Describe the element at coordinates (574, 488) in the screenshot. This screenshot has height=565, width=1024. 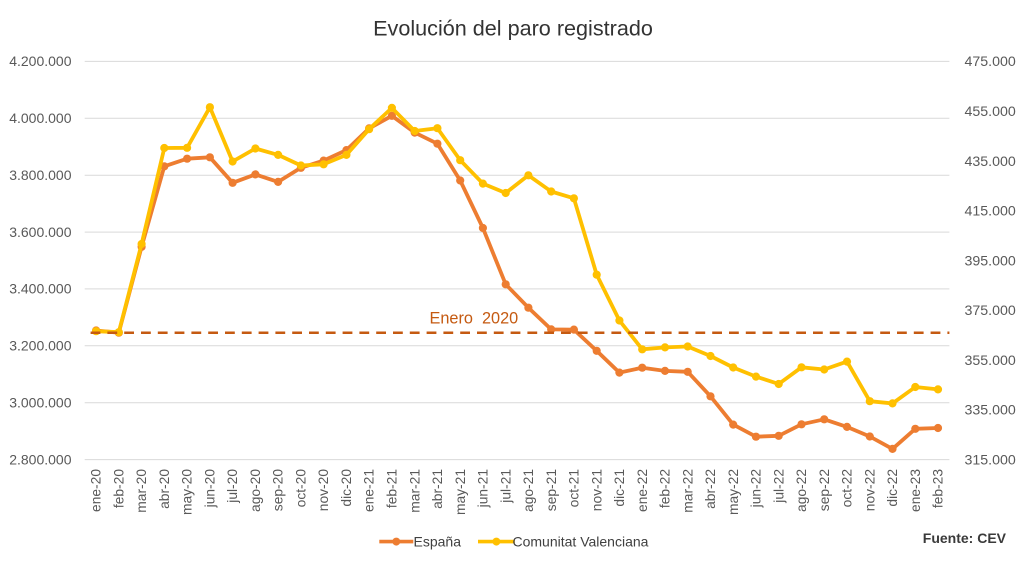
I see `svg-text: oct-21` at that location.